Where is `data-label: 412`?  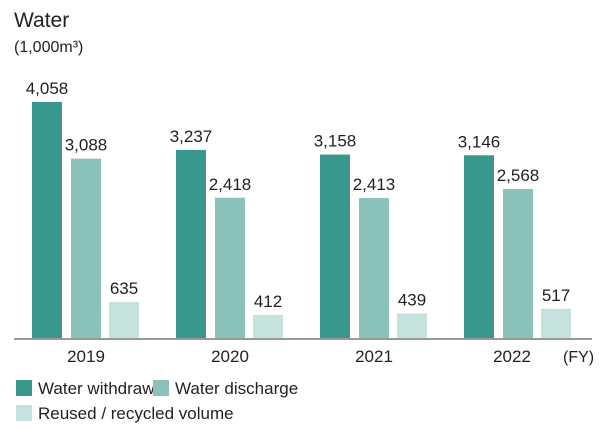
data-label: 412 is located at coordinates (268, 301).